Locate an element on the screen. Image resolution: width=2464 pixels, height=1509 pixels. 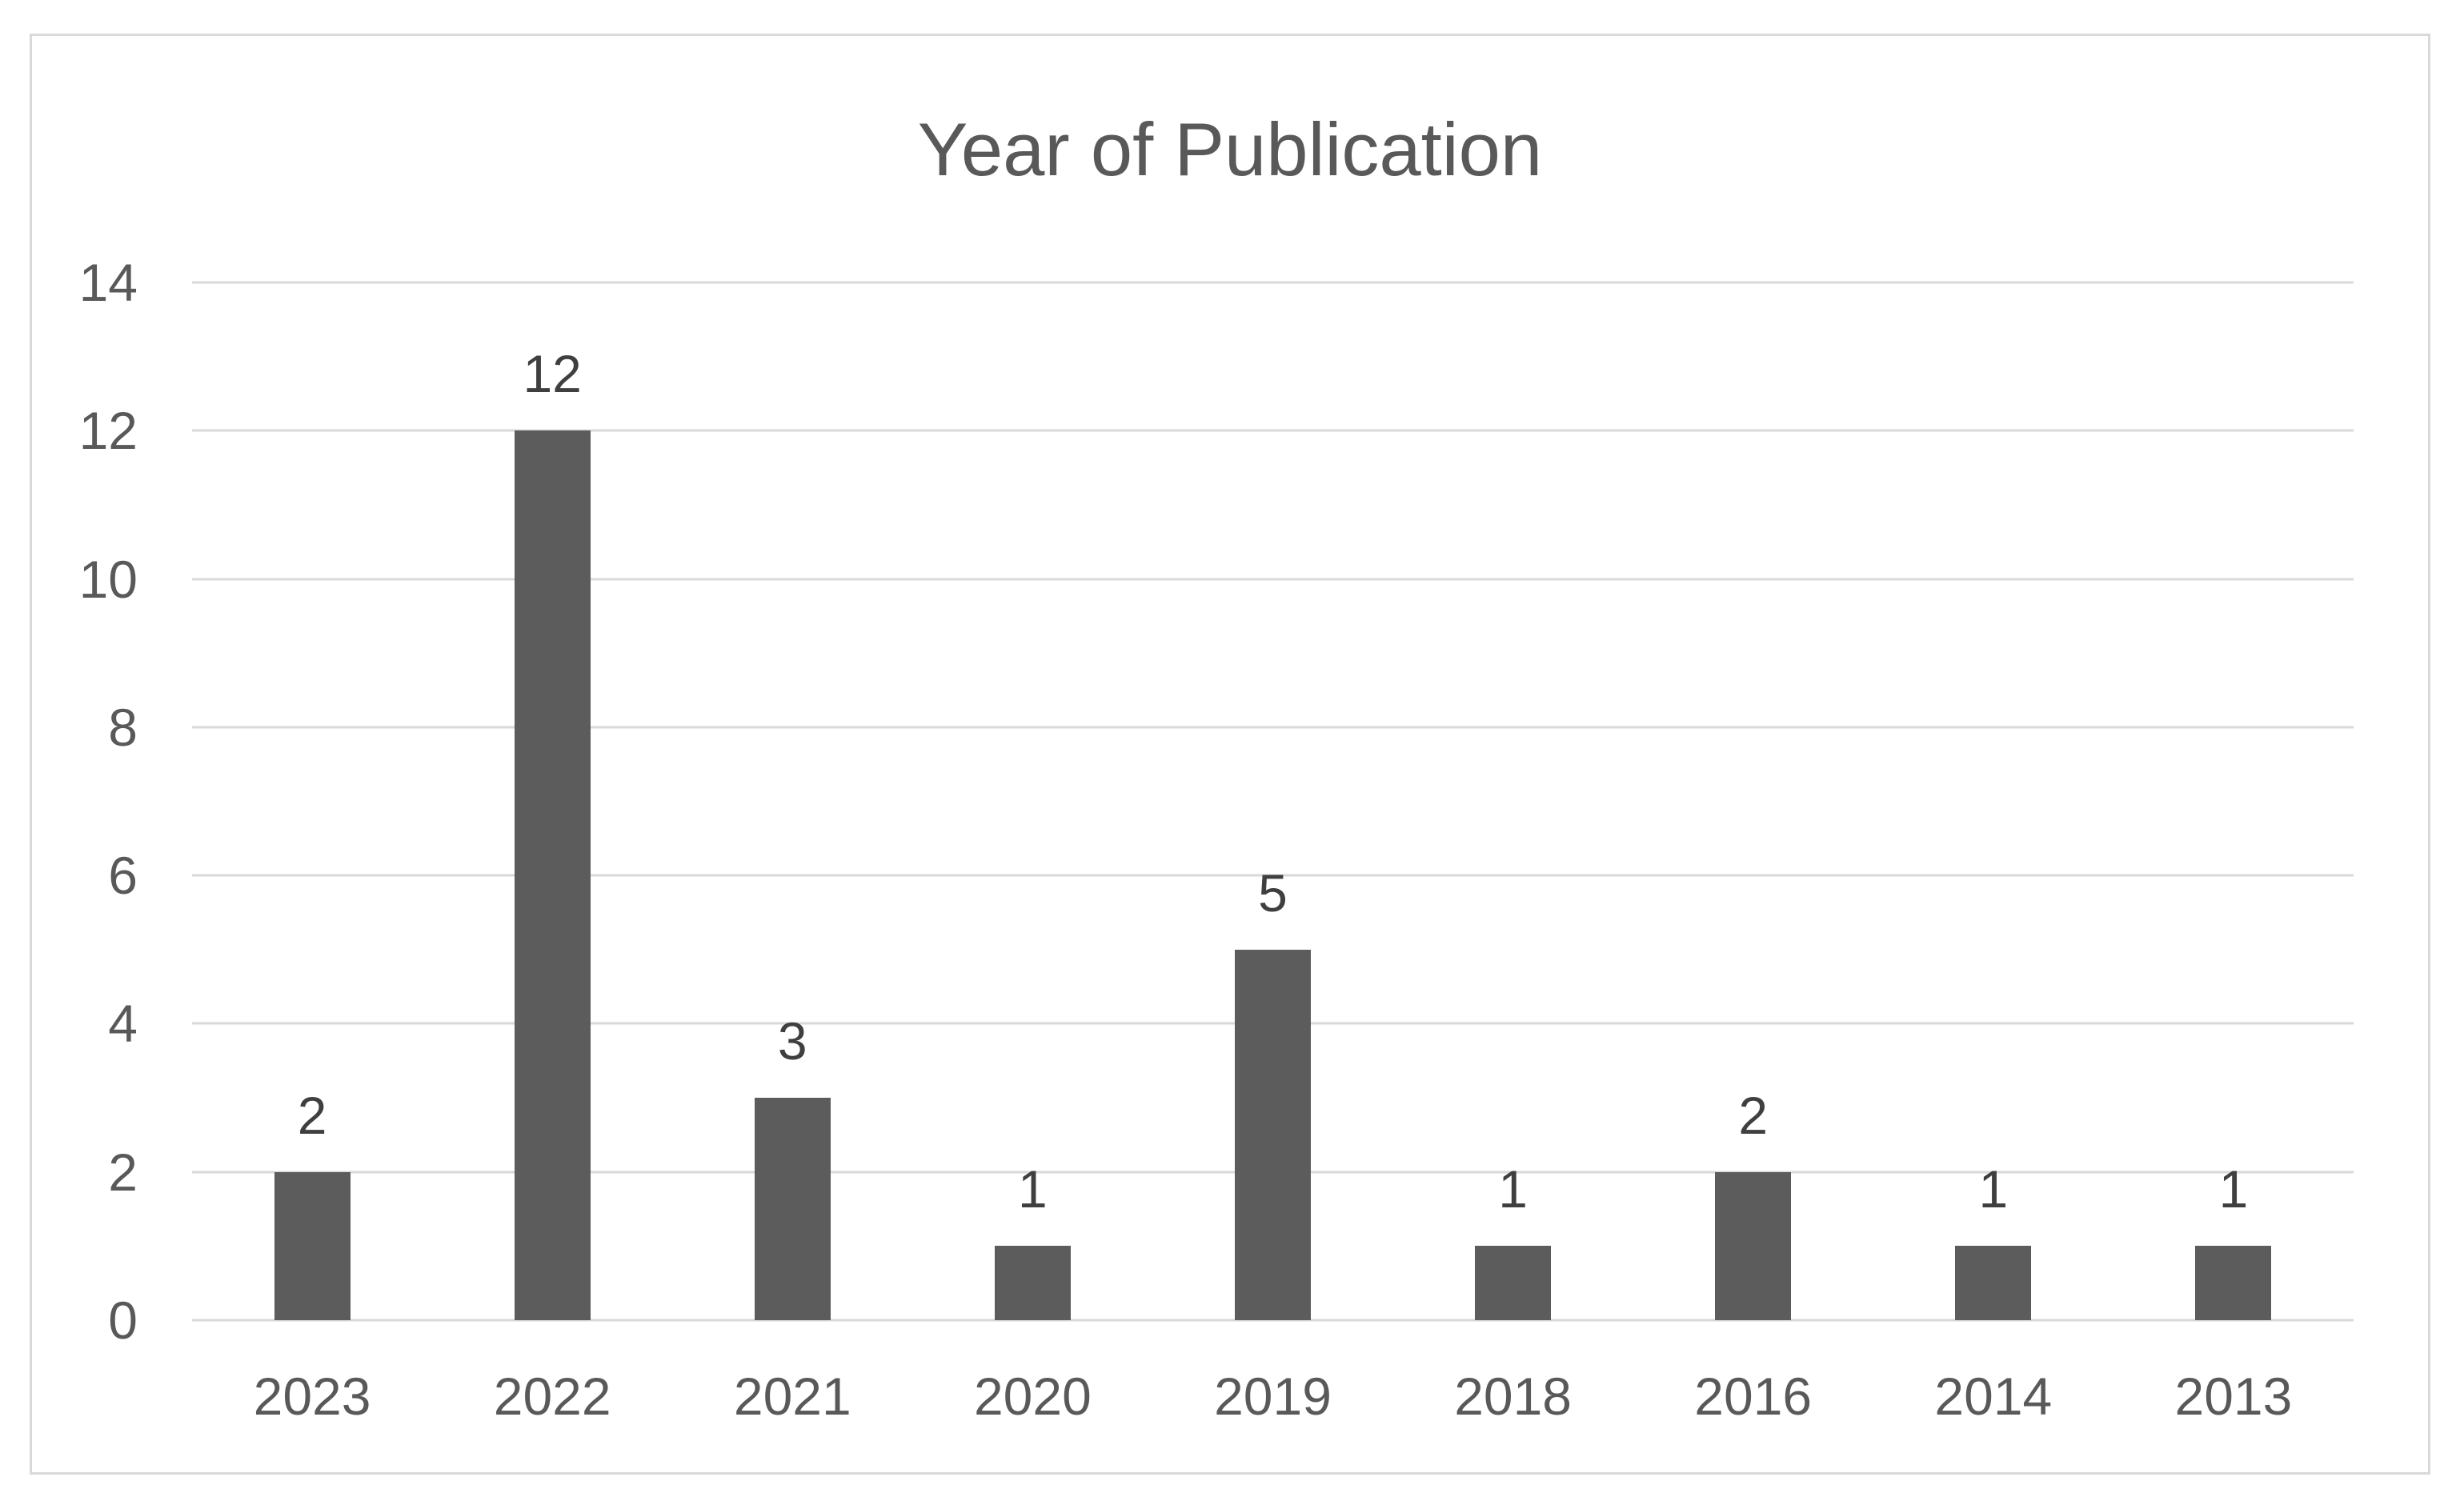
chart-title: Year of Publication is located at coordinates (1230, 149).